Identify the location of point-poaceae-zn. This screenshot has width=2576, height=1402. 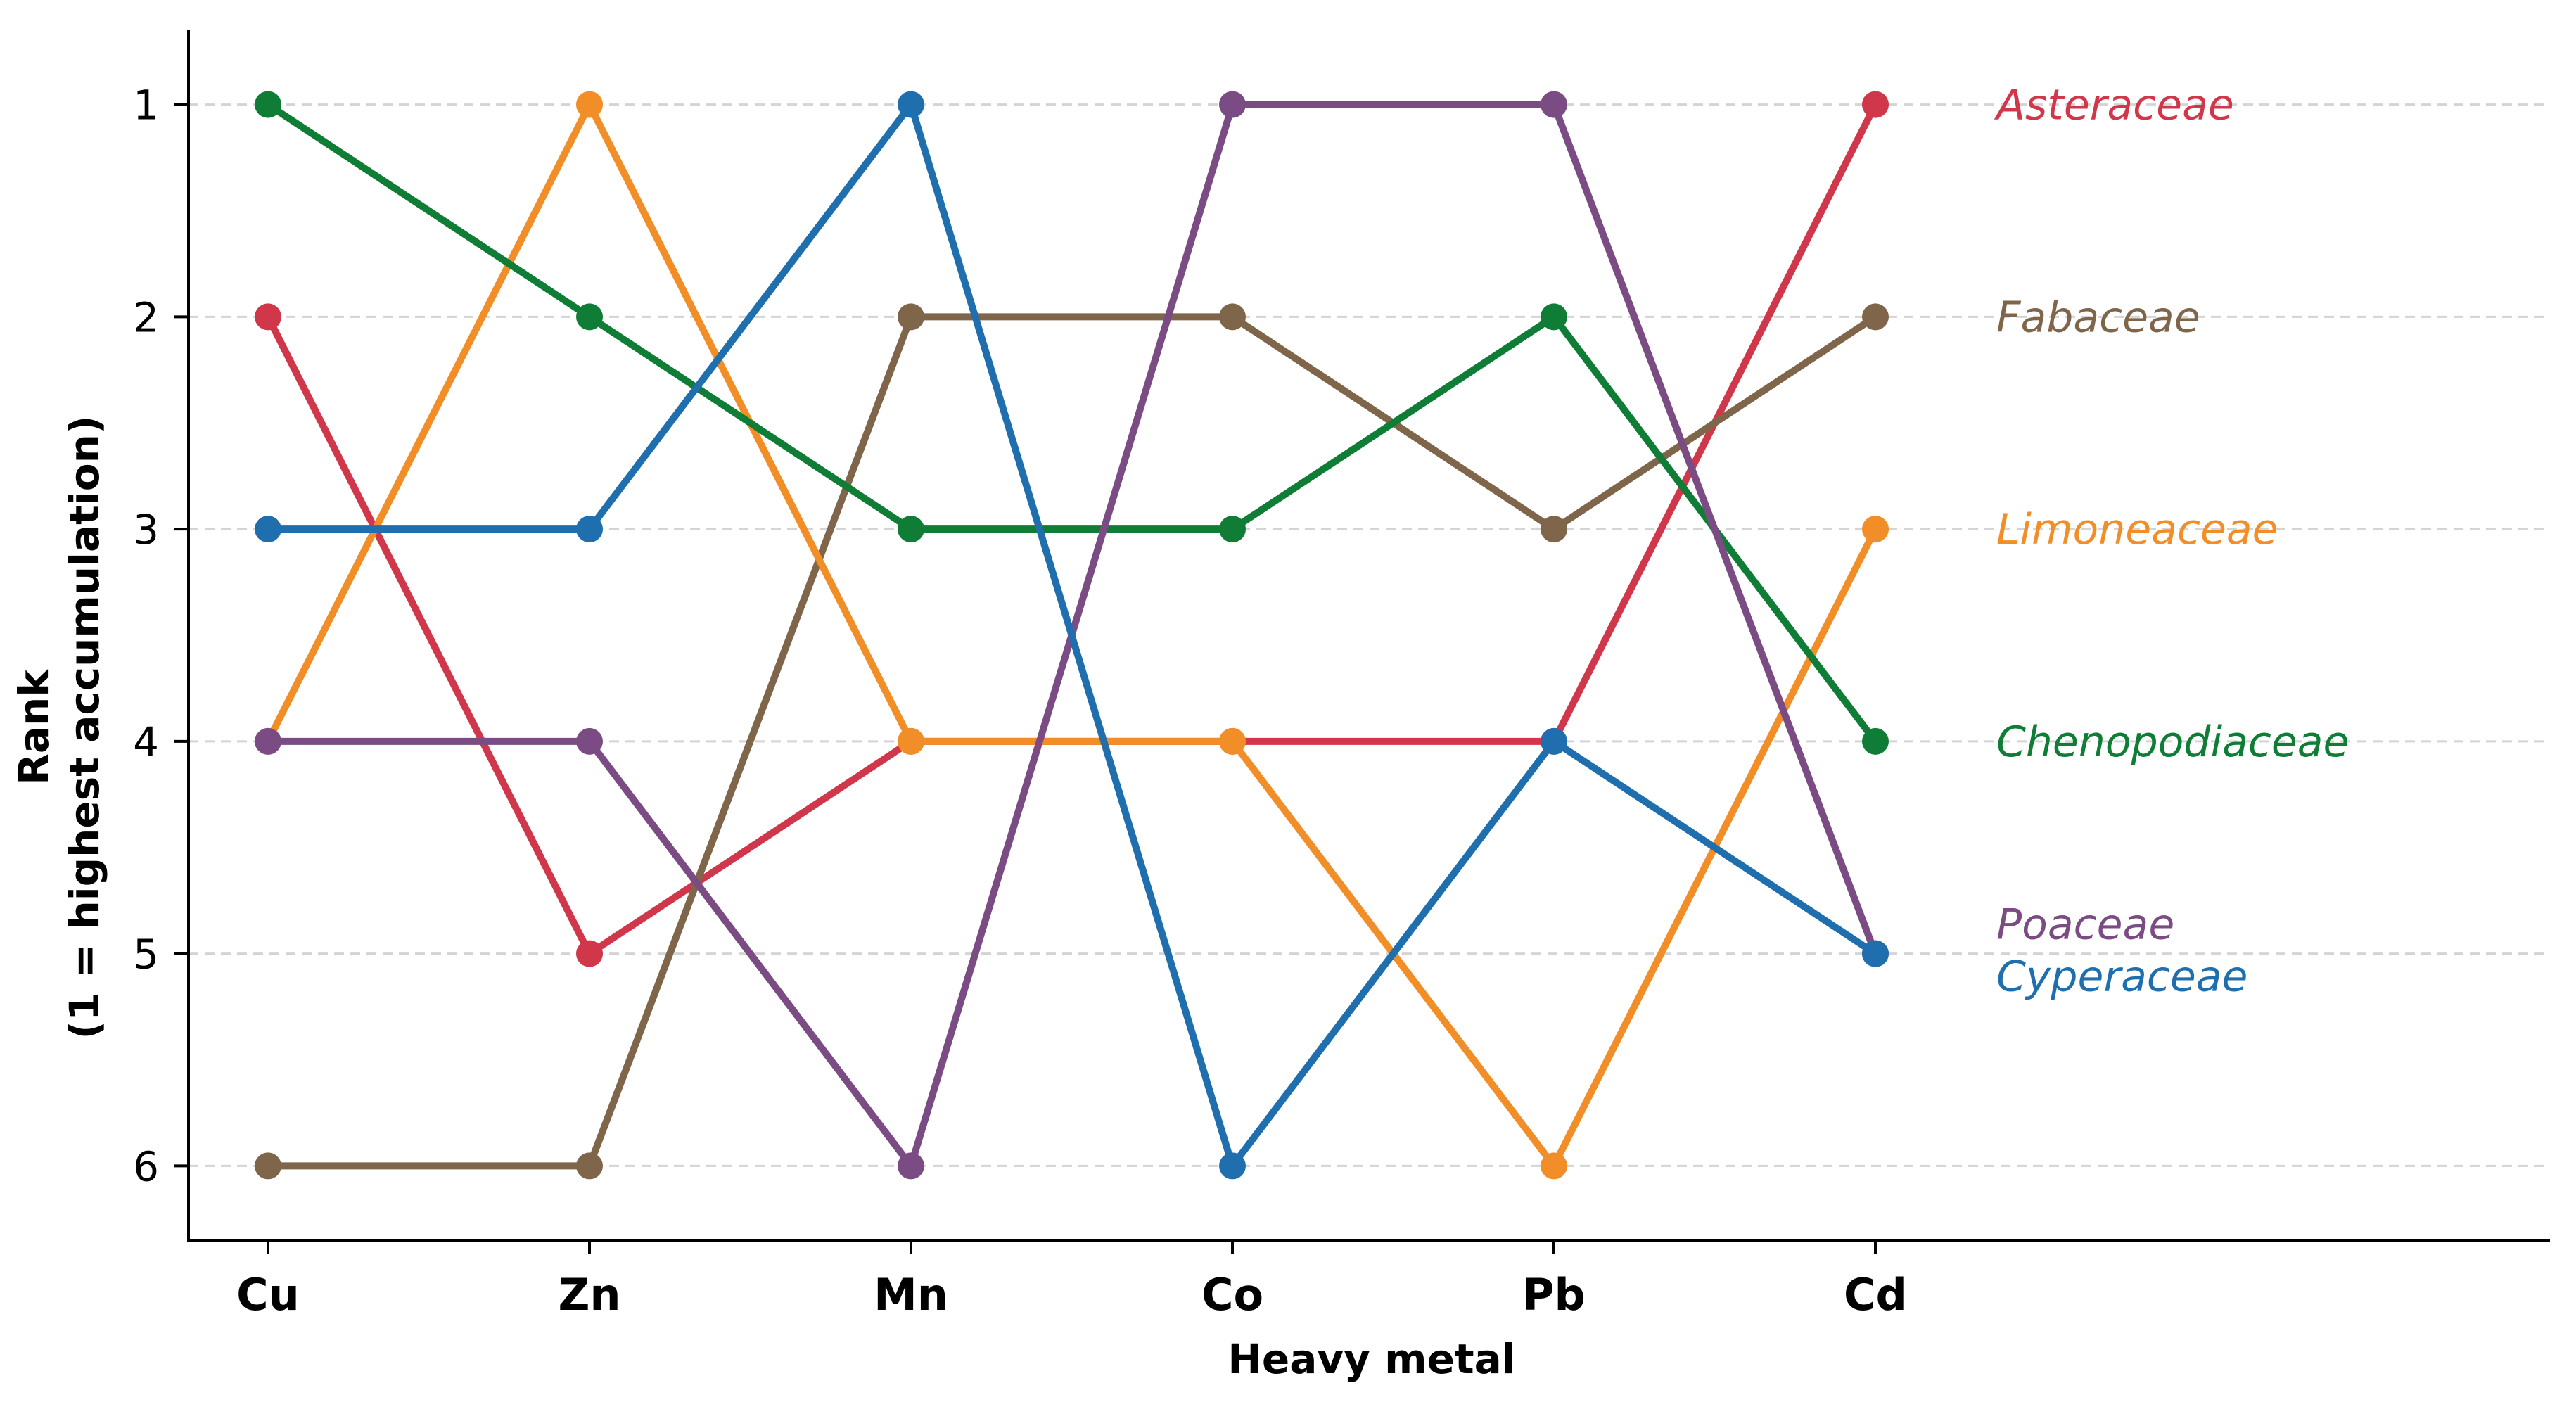
(589, 741).